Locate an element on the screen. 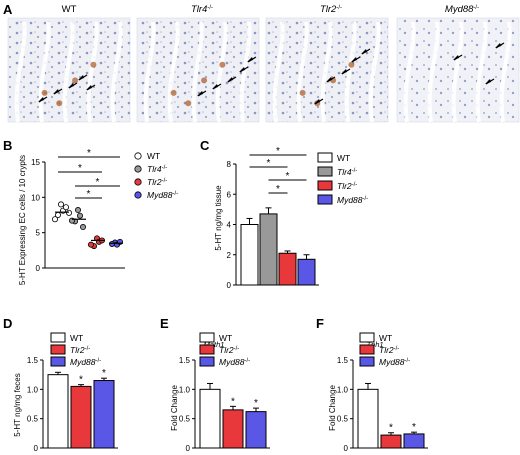 Image resolution: width=520 pixels, height=455 pixels. panel-d-y-tick-label: 1.0 is located at coordinates (33, 389).